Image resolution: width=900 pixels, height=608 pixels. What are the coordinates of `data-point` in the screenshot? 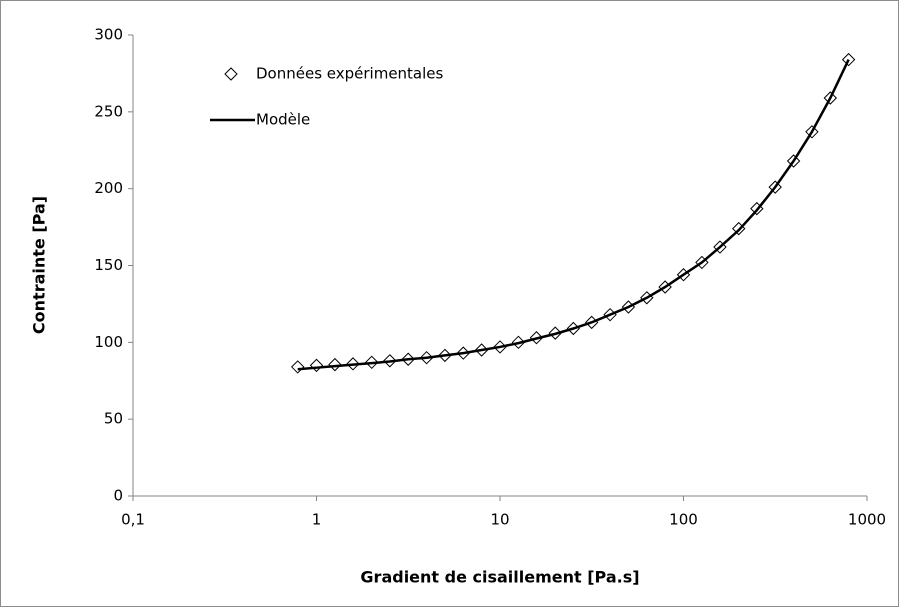 It's located at (298, 367).